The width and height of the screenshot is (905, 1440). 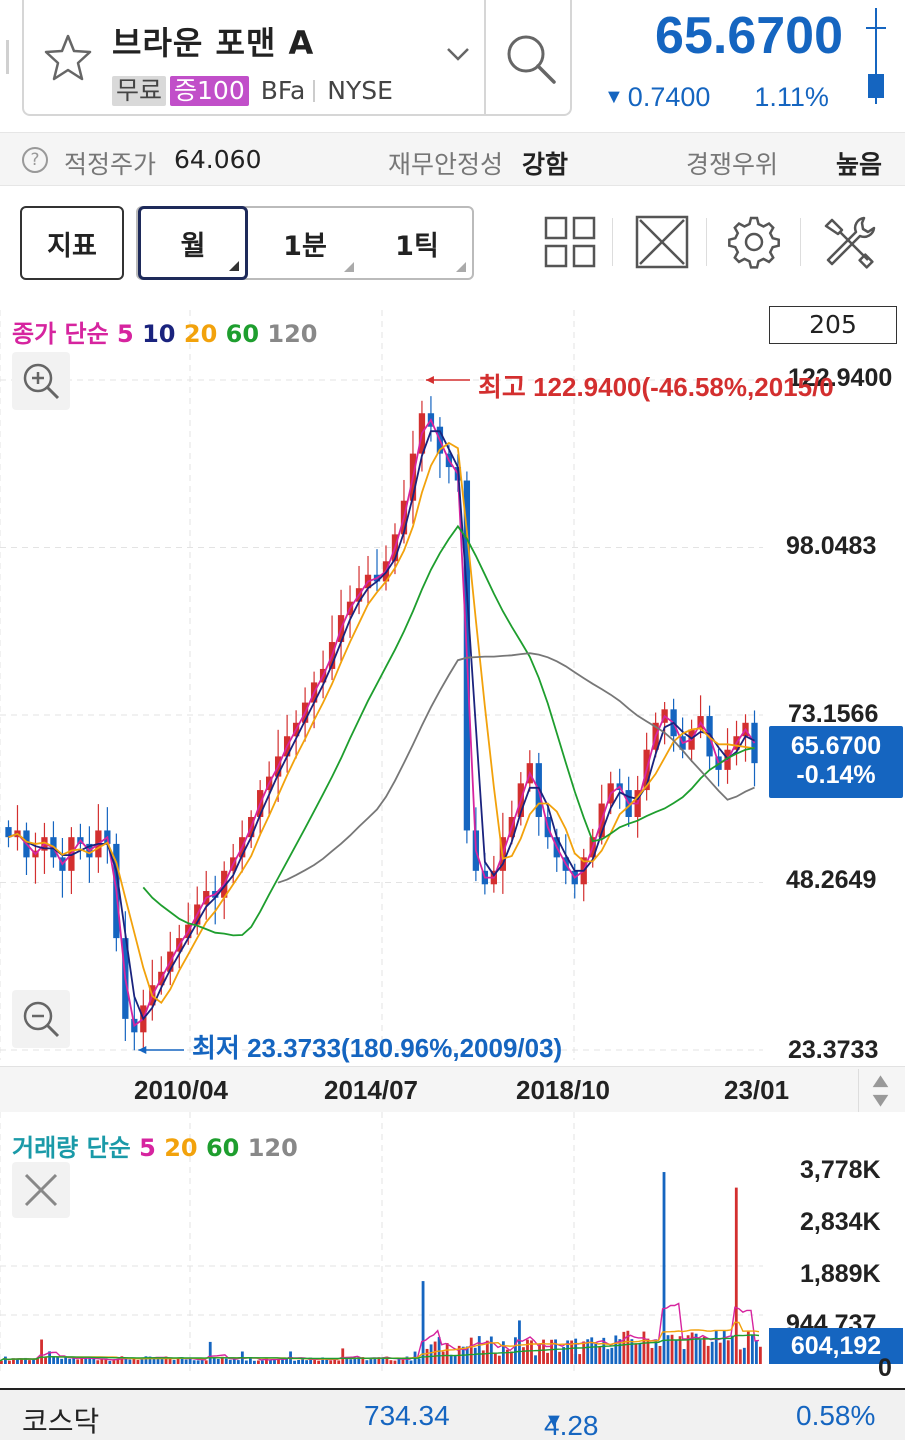 I want to click on candle-count-input: 205, so click(x=833, y=325).